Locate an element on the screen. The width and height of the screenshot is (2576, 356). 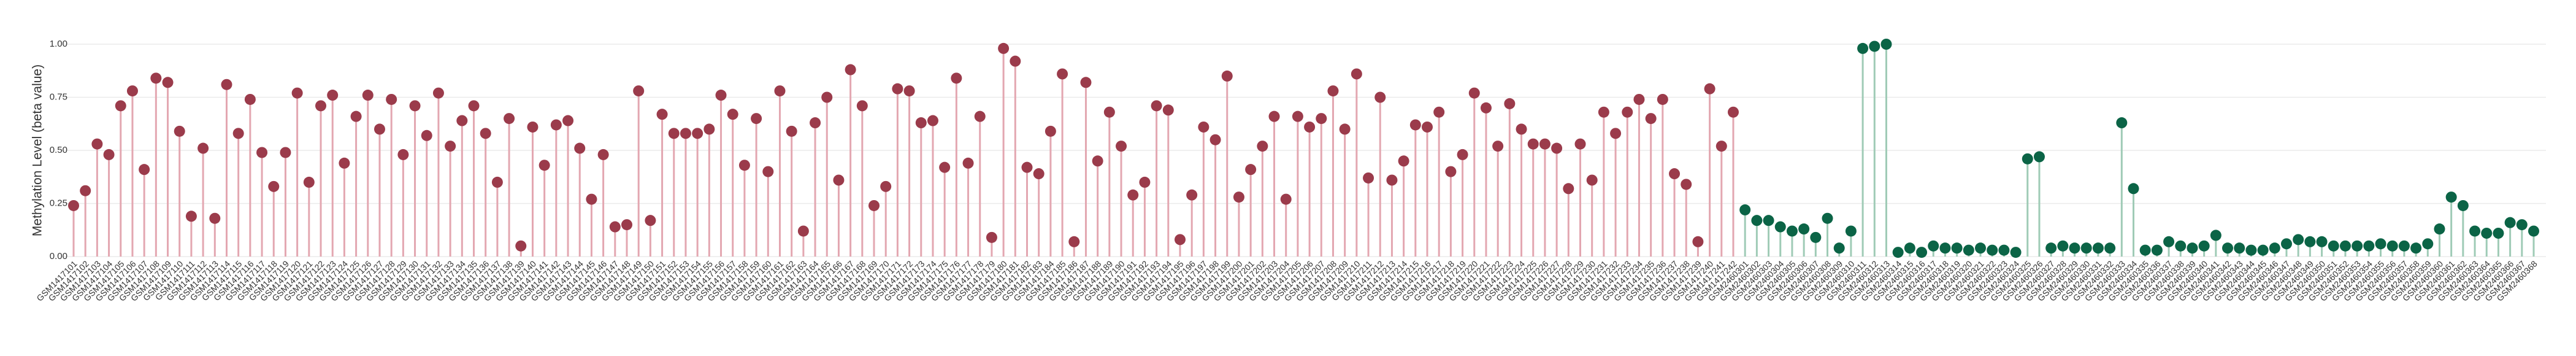
y-tick-label: 0.25 is located at coordinates (58, 203).